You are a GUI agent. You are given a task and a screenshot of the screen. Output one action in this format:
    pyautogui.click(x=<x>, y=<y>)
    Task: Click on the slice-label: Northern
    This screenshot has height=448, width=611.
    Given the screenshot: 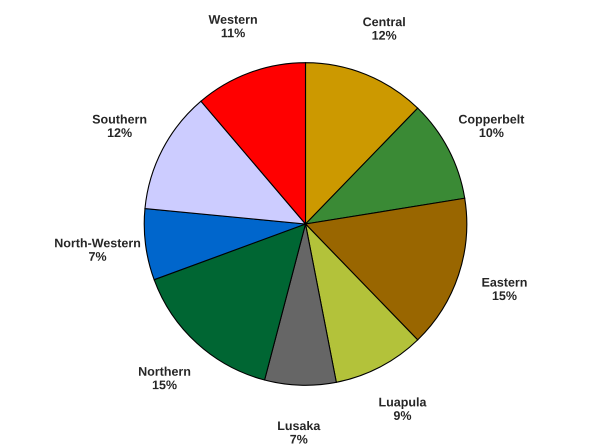 What is the action you would take?
    pyautogui.click(x=164, y=371)
    